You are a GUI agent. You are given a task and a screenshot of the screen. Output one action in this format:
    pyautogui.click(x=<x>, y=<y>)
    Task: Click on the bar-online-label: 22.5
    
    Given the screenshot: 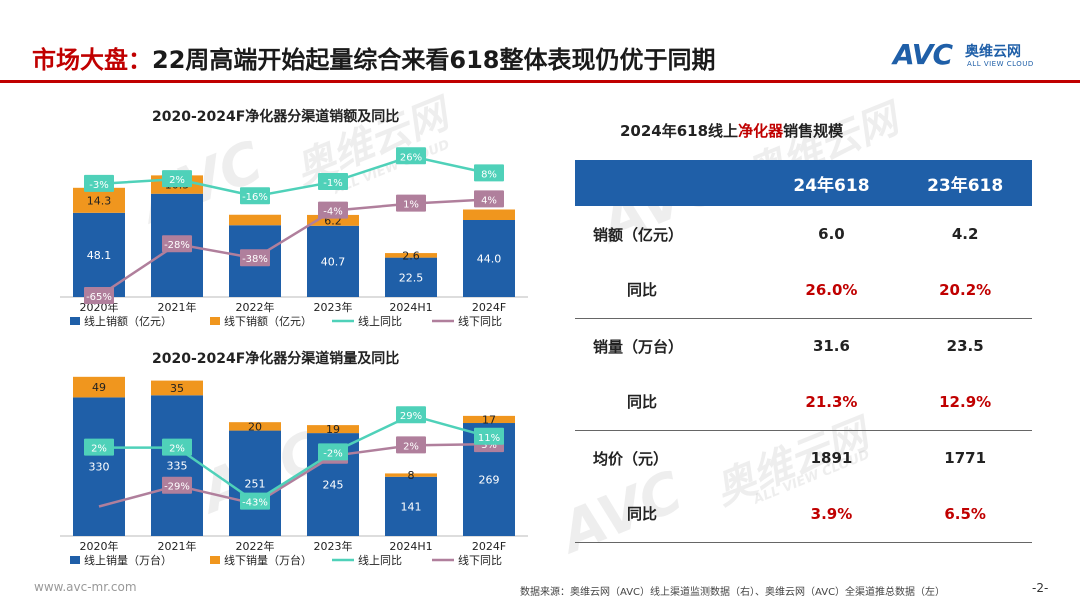 What is the action you would take?
    pyautogui.click(x=411, y=277)
    